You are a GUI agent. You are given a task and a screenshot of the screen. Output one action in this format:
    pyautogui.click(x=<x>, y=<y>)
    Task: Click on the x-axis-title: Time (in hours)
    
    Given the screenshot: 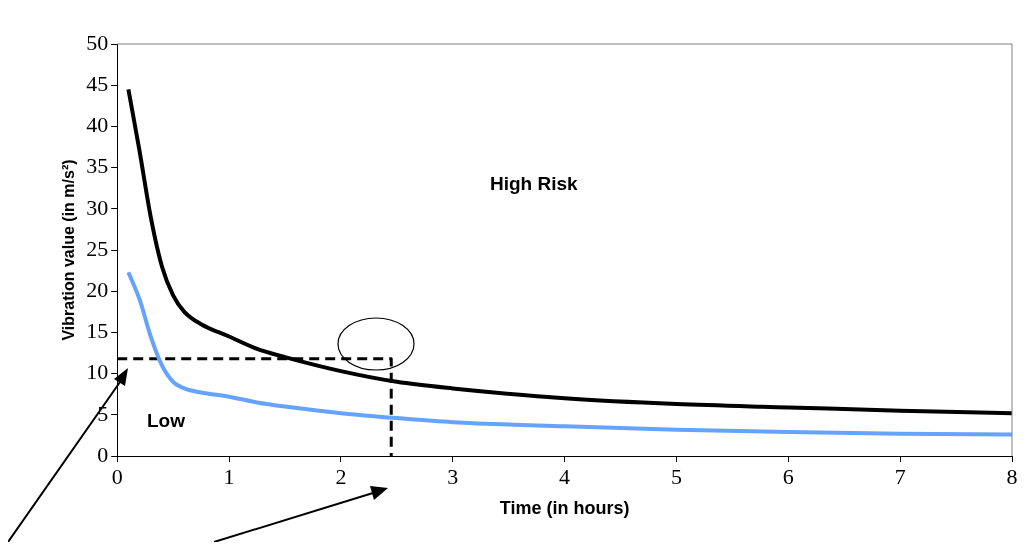 What is the action you would take?
    pyautogui.click(x=564, y=508)
    